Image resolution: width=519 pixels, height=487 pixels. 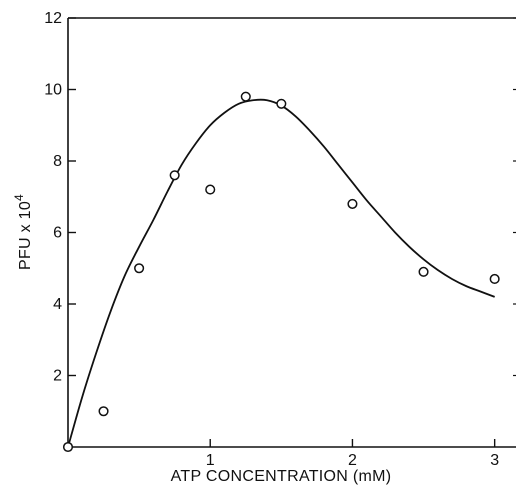 What do you see at coordinates (53, 90) in the screenshot?
I see `y-tick-label: 10` at bounding box center [53, 90].